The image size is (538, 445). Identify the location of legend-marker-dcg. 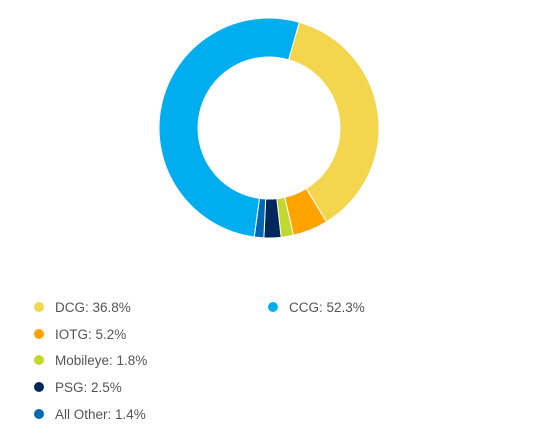
(39, 307).